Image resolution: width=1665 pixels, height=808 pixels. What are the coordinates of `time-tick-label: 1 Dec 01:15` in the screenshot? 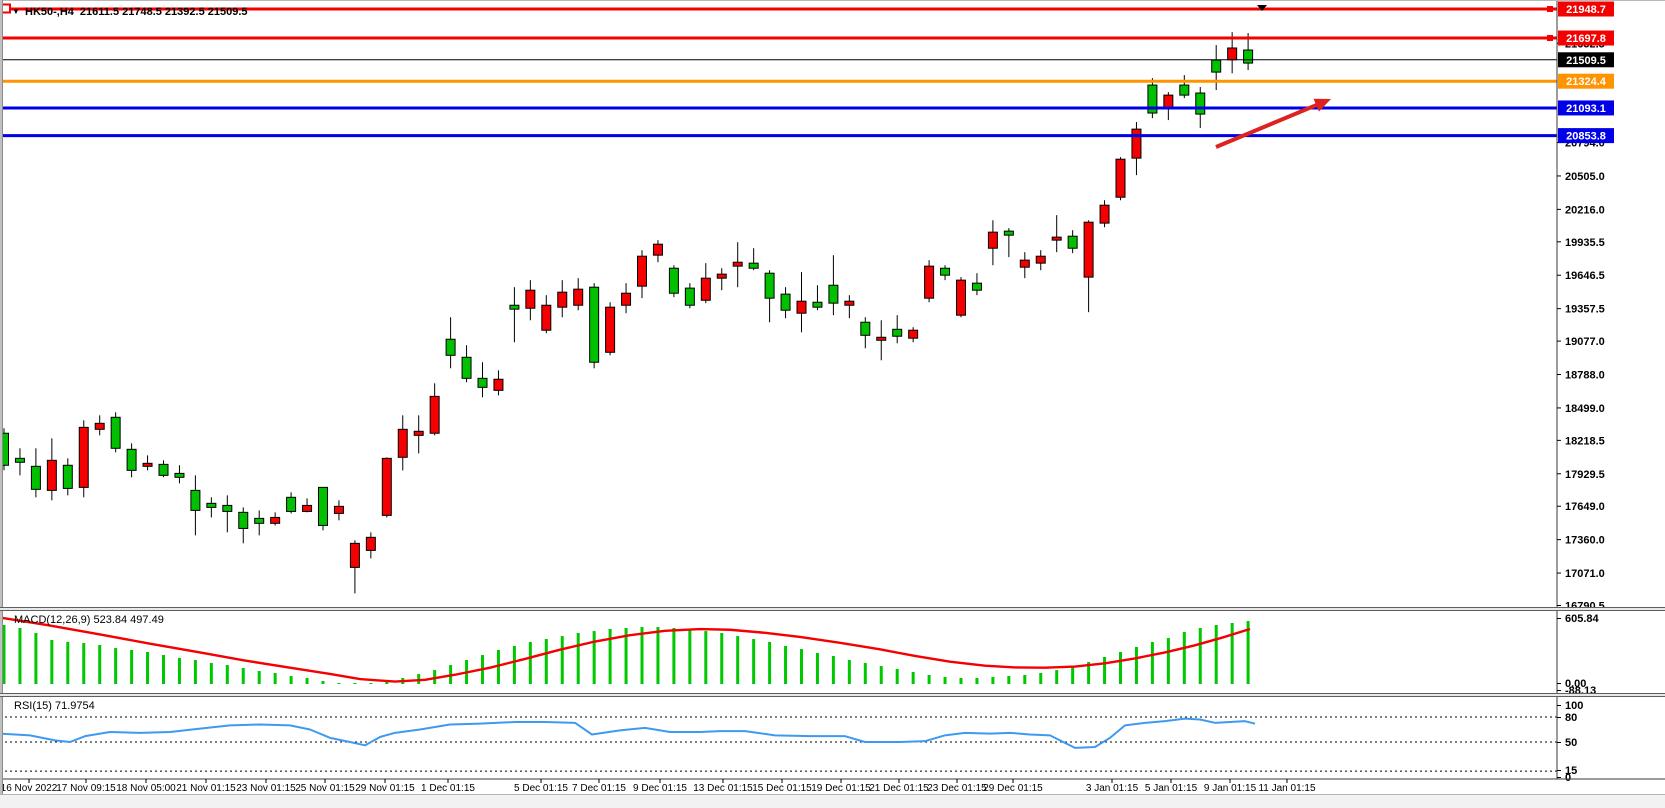 It's located at (448, 788).